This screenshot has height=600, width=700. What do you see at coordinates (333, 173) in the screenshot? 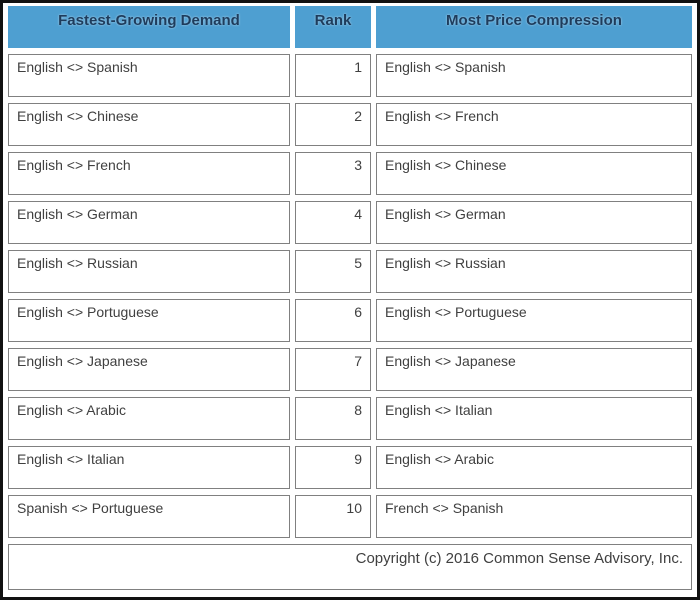
I see `rank-cell: 3` at bounding box center [333, 173].